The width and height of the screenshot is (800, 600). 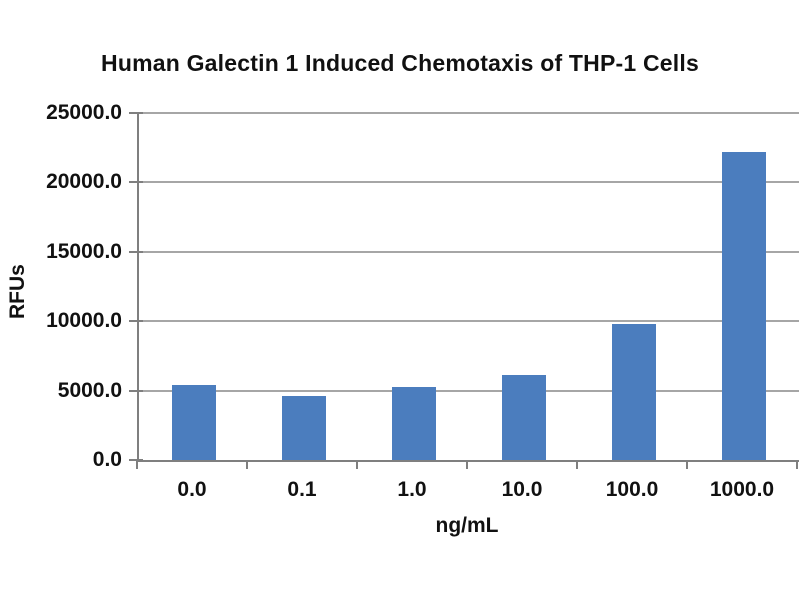 I want to click on x-tick-label: 0.0, so click(x=192, y=489).